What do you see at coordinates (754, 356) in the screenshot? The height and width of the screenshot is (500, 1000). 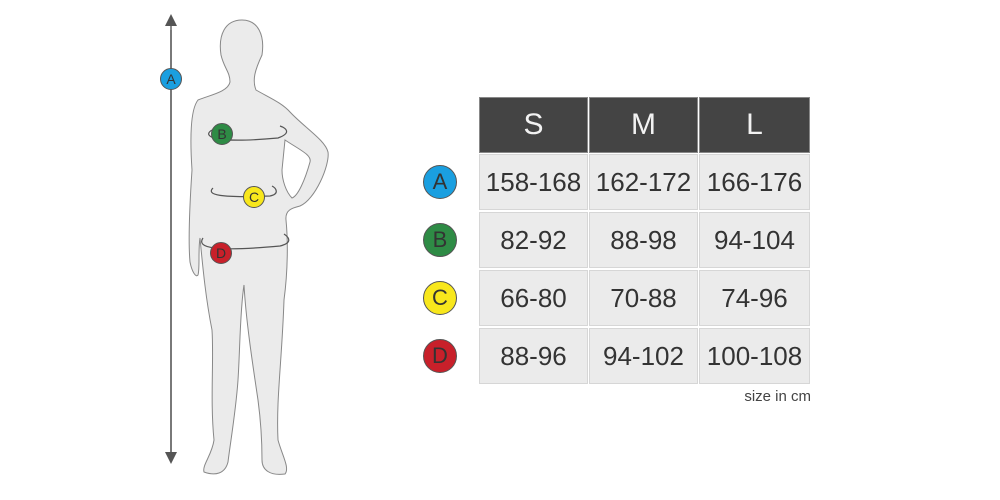 I see `table-cell: 100-108` at bounding box center [754, 356].